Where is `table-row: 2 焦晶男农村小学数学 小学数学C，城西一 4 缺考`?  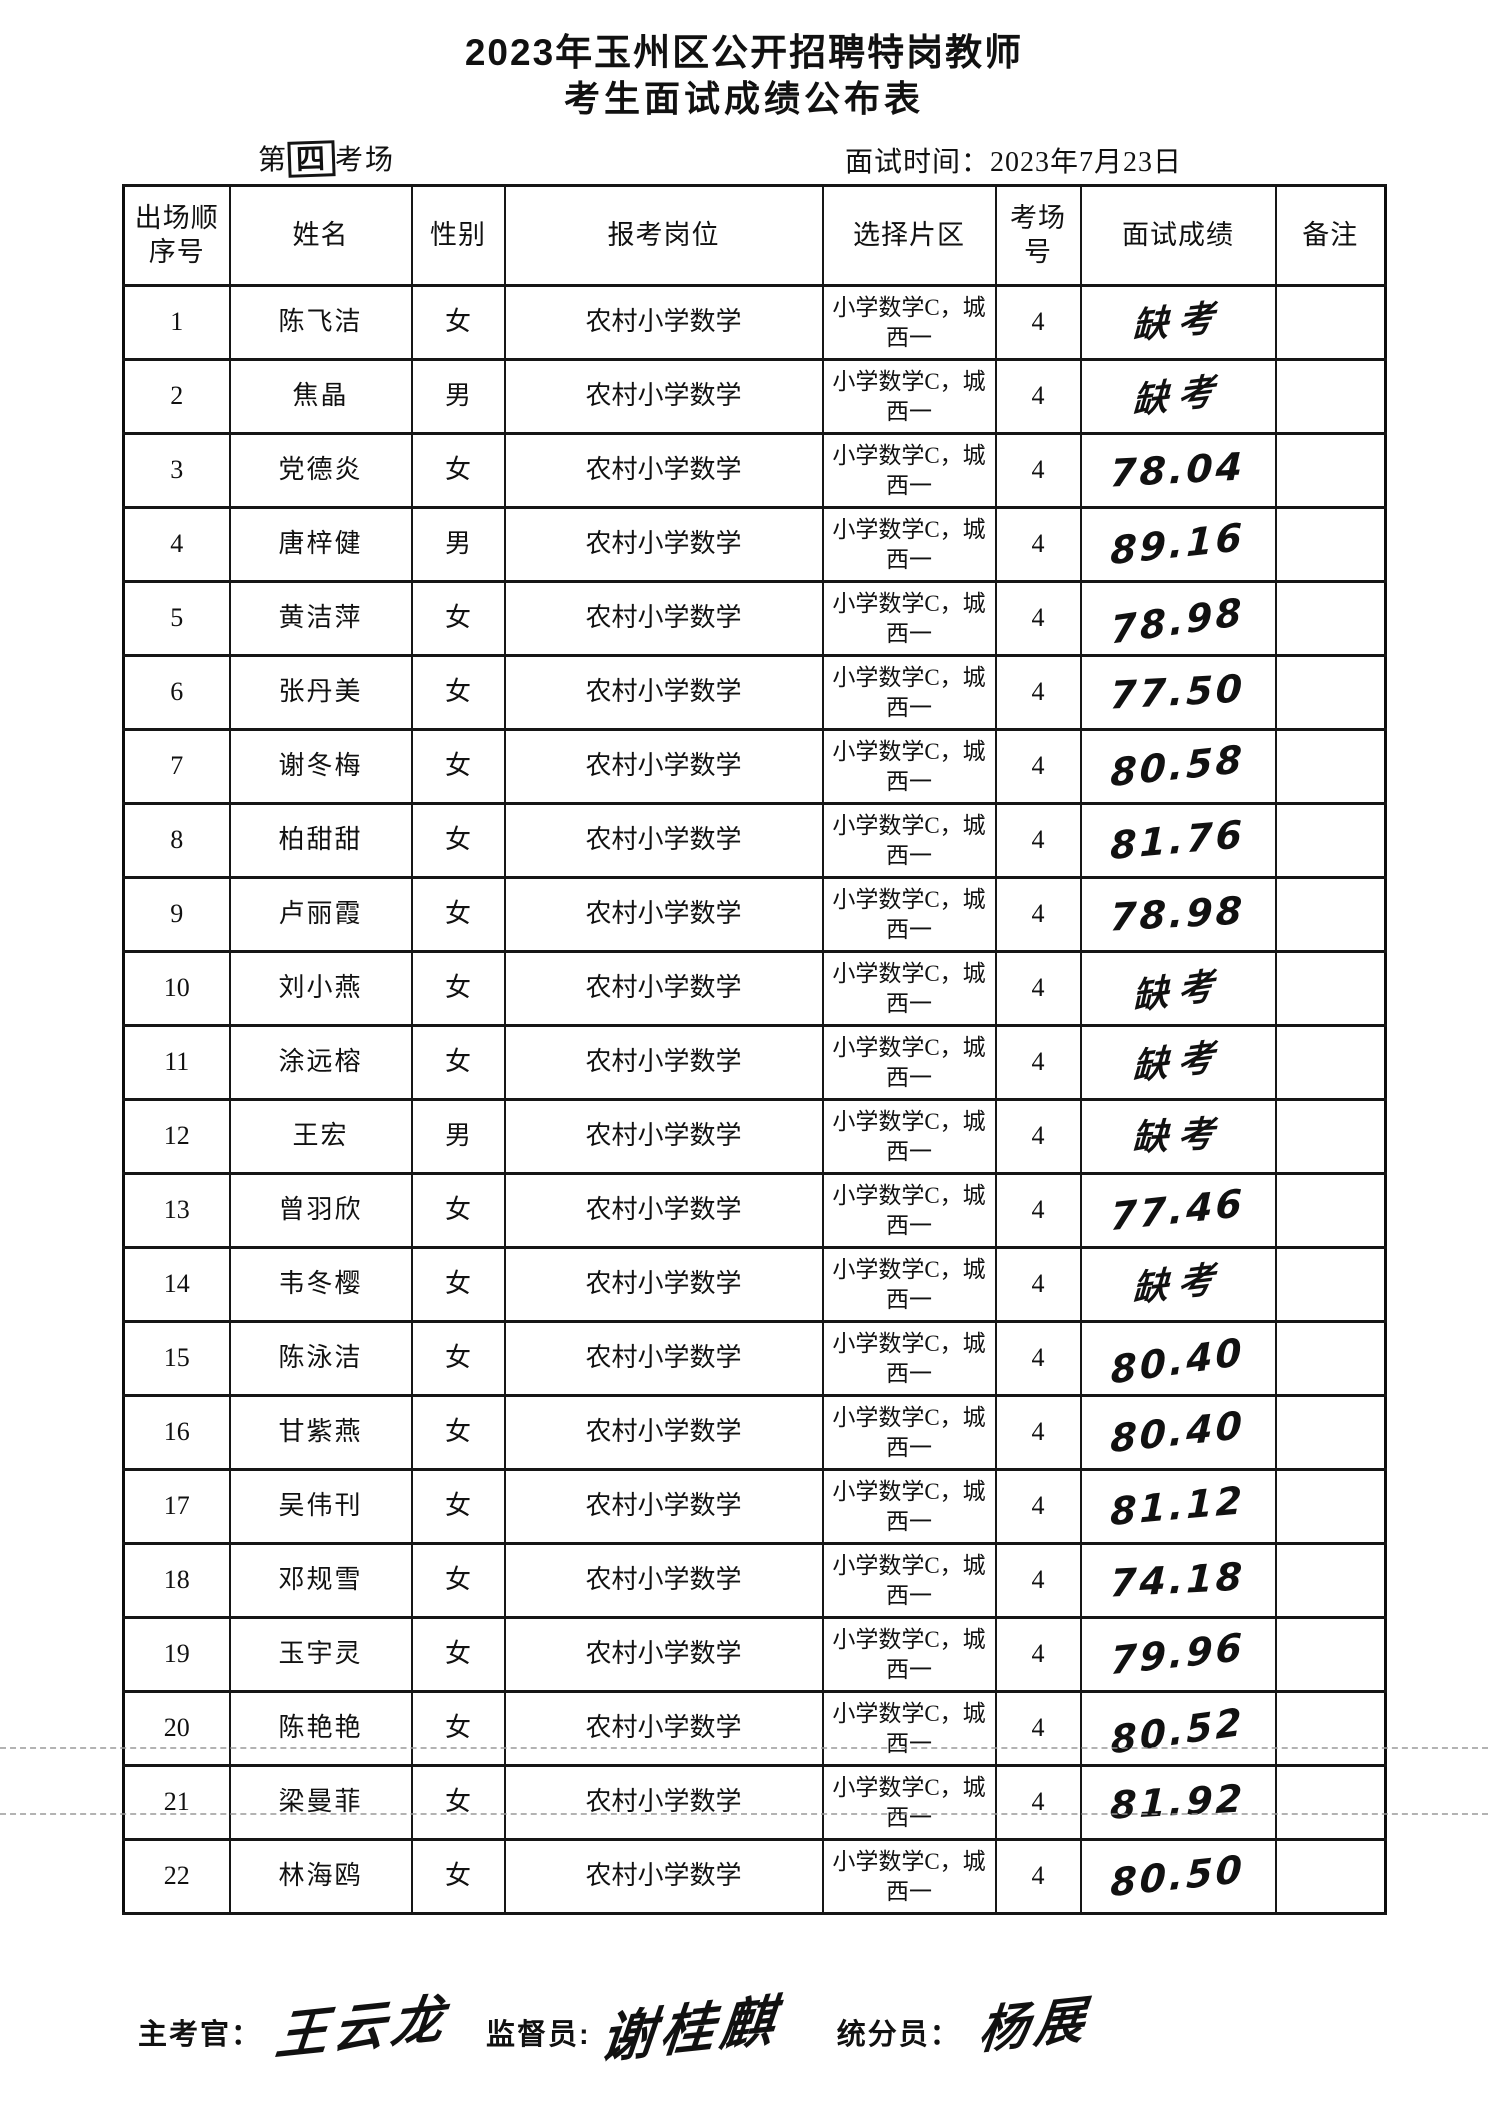
table-row: 2 焦晶男农村小学数学 小学数学C，城西一 4 缺考 is located at coordinates (754, 396).